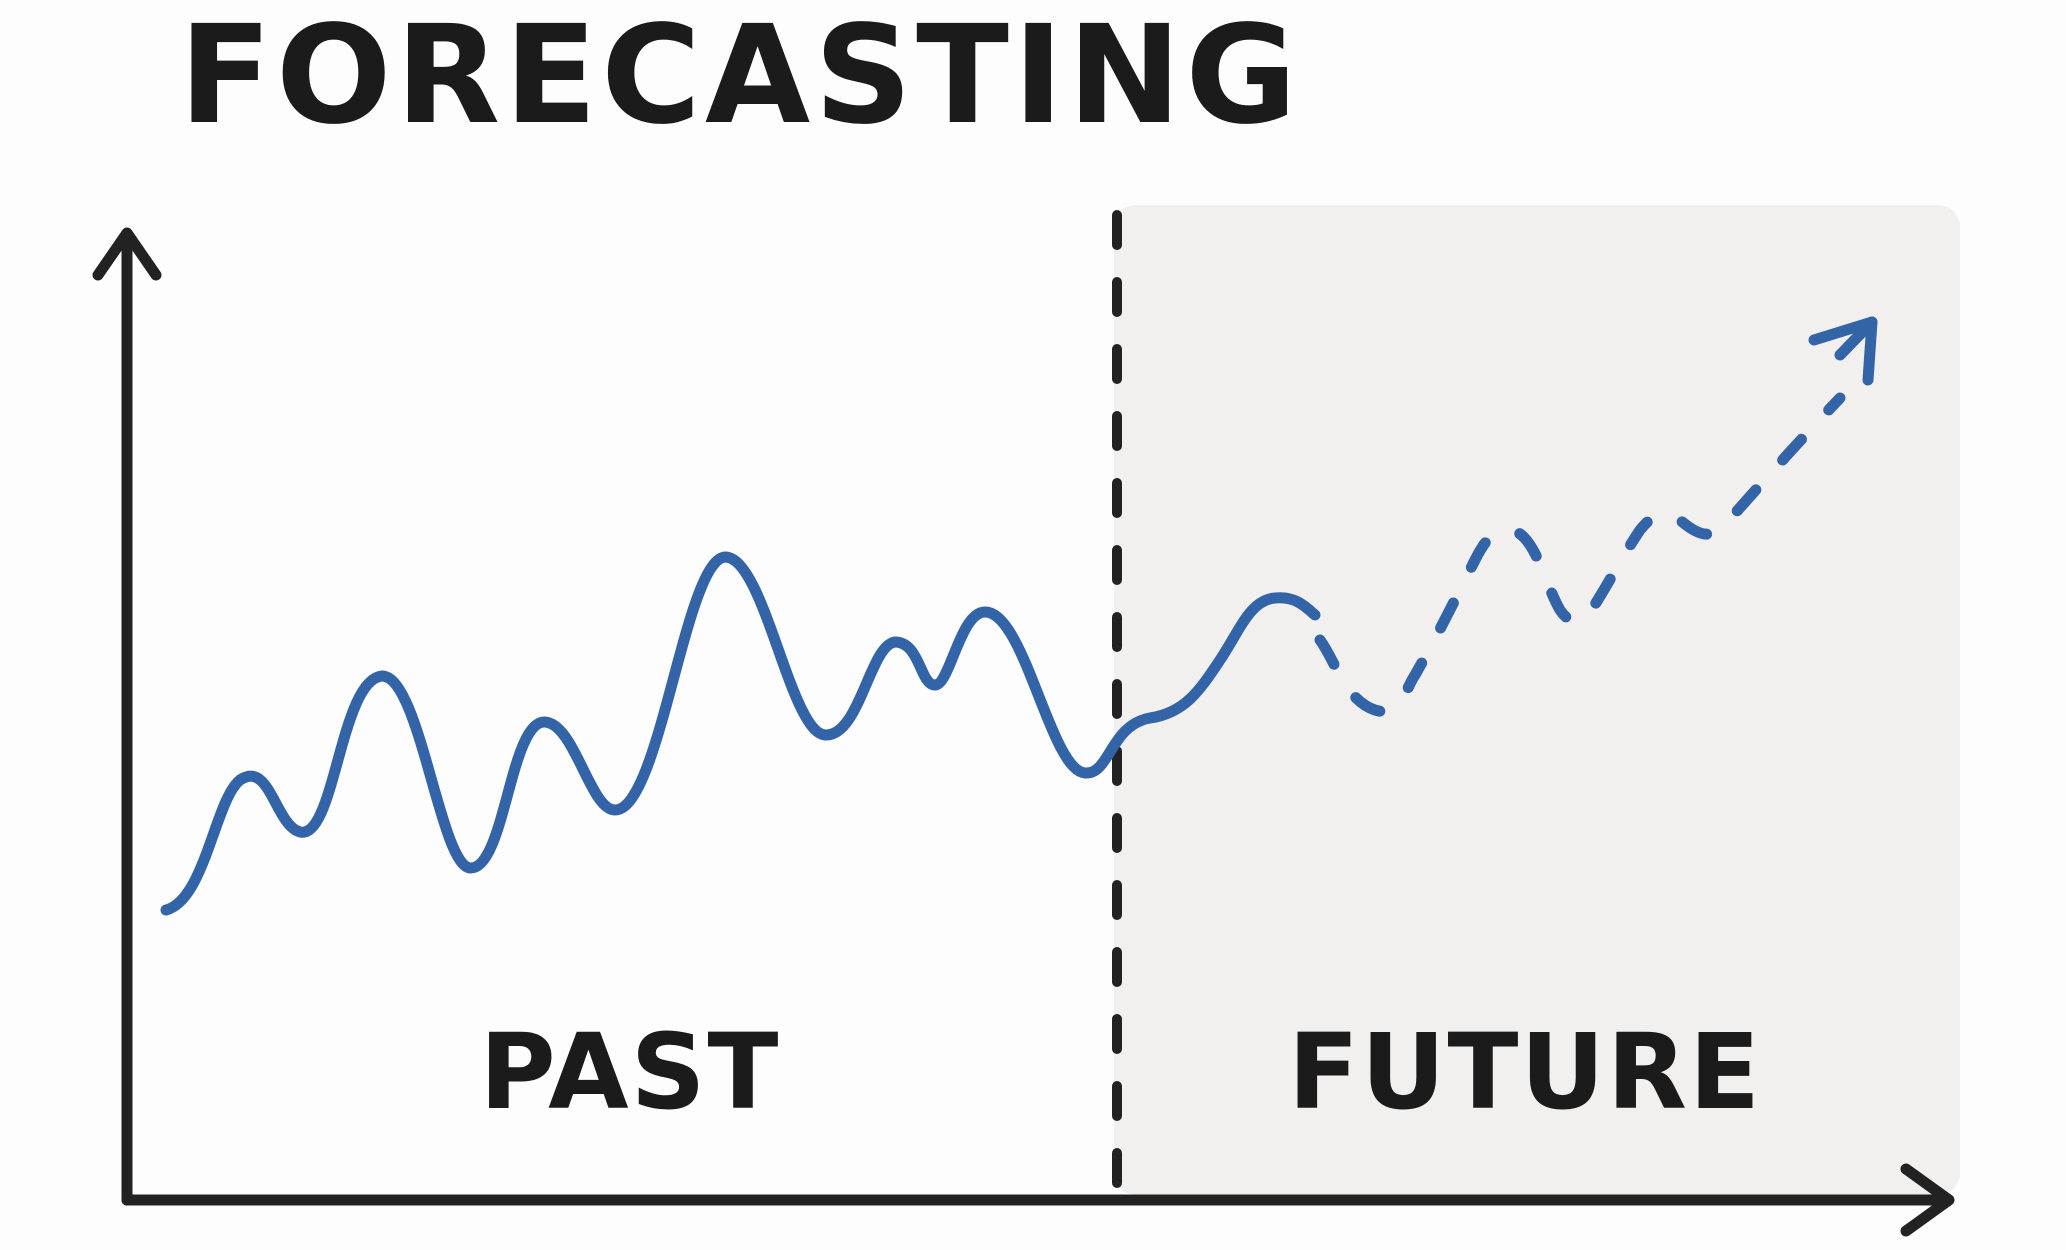 The height and width of the screenshot is (1250, 2066). I want to click on y-axis-arrowhead, so click(127, 254).